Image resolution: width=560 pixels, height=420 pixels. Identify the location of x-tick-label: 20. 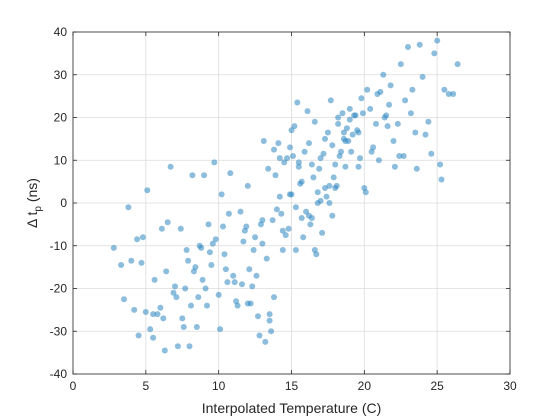
(365, 386).